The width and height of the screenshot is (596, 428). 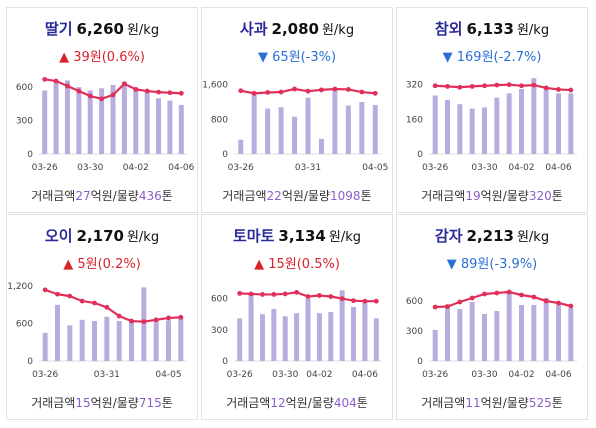 I want to click on trade-summary: 거래금액15억원/물량715톤, so click(x=102, y=402).